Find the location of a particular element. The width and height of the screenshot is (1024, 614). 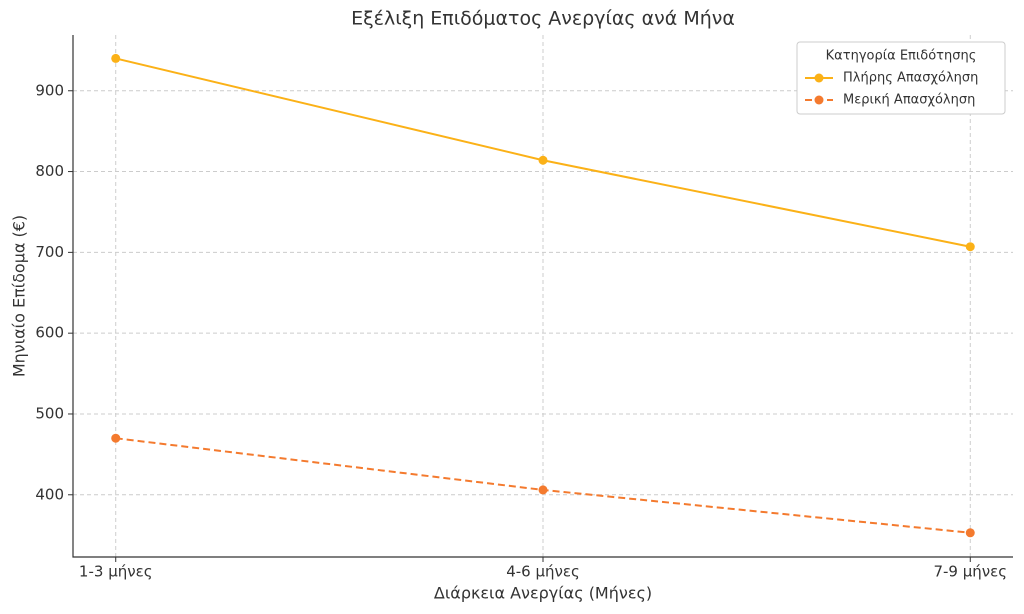

chart-title: Εξέλιξη Επιδόματος Ανεργίας ανά Μήνα is located at coordinates (543, 19).